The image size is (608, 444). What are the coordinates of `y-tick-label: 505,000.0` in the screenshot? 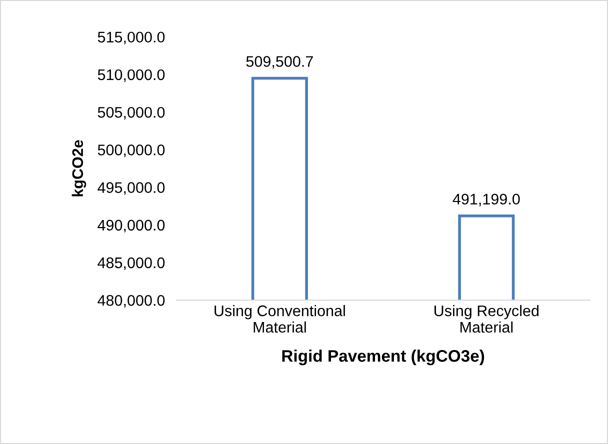 It's located at (131, 113).